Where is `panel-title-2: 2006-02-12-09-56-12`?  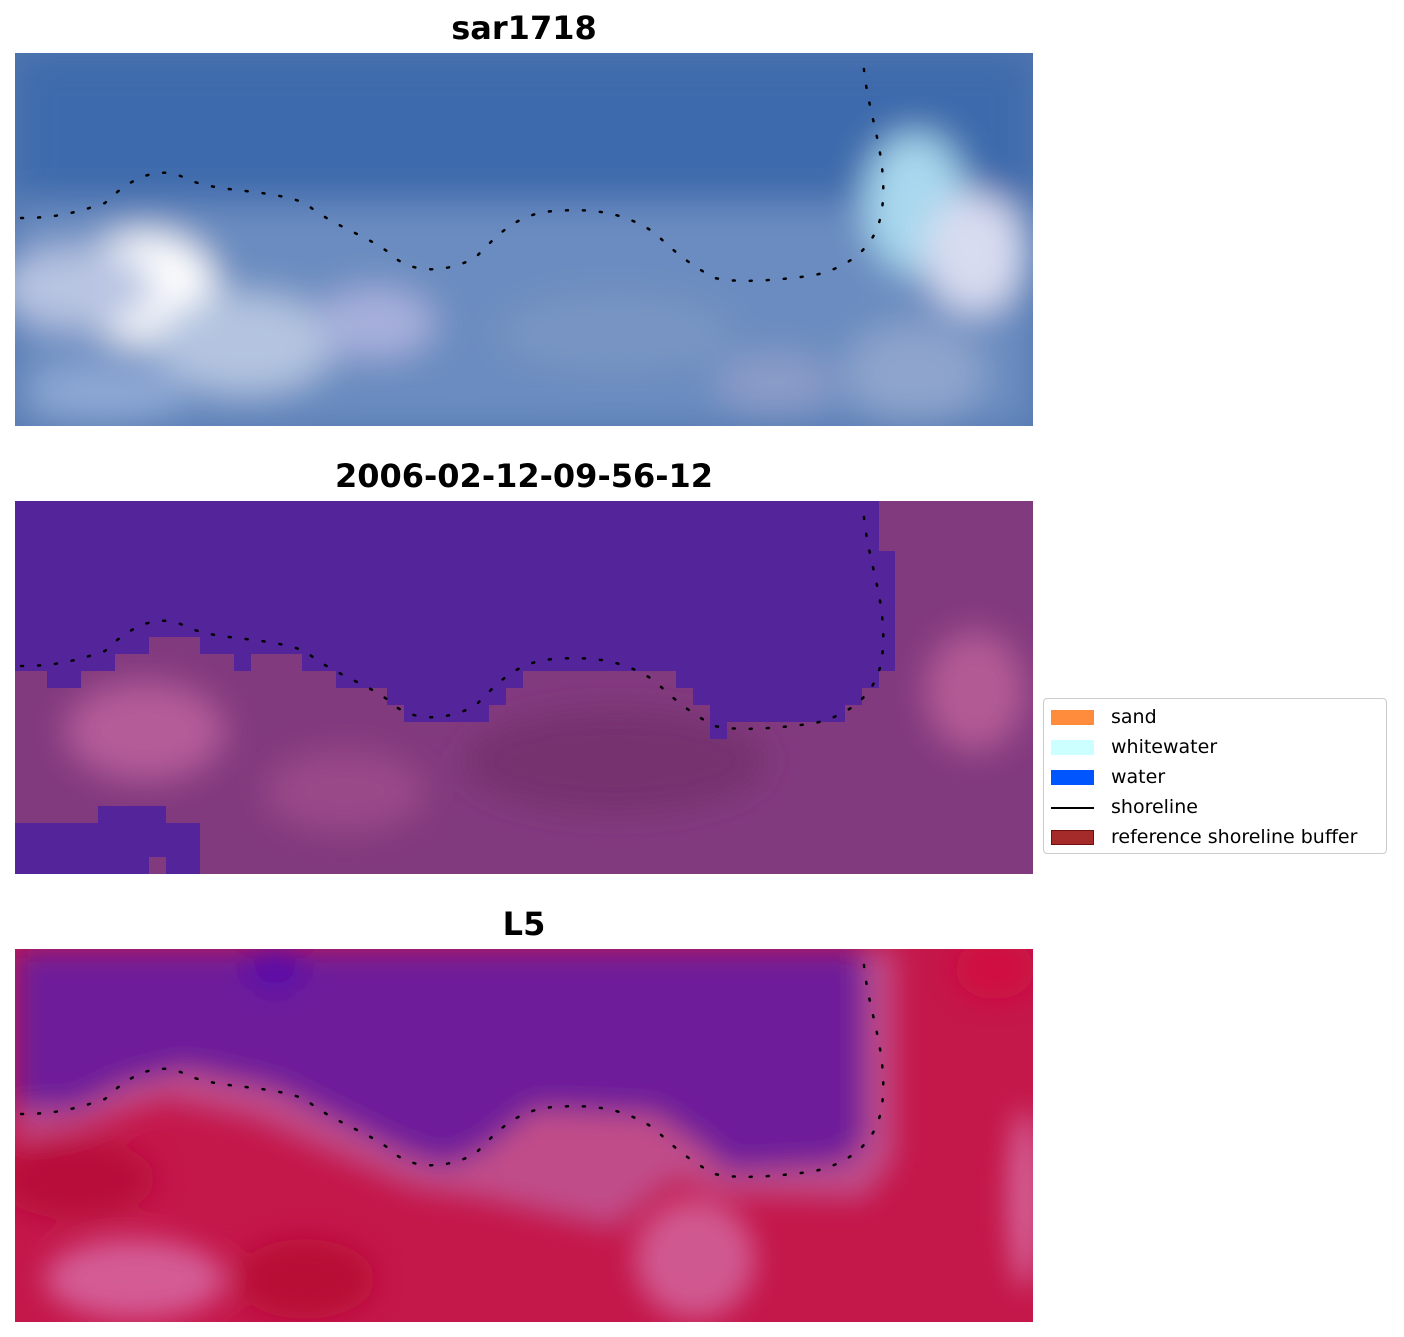
panel-title-2: 2006-02-12-09-56-12 is located at coordinates (524, 476).